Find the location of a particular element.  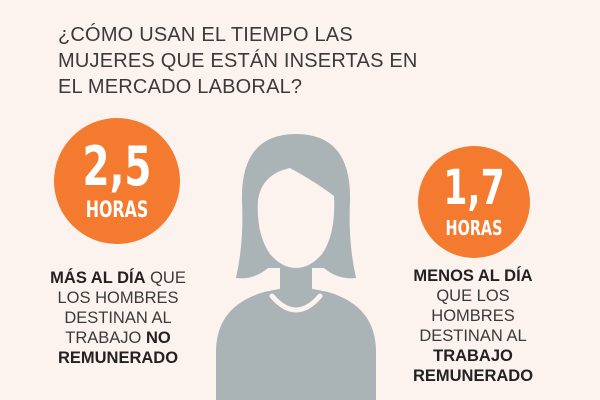

left-caption-bold-2: NO REMUNERADO is located at coordinates (118, 348).